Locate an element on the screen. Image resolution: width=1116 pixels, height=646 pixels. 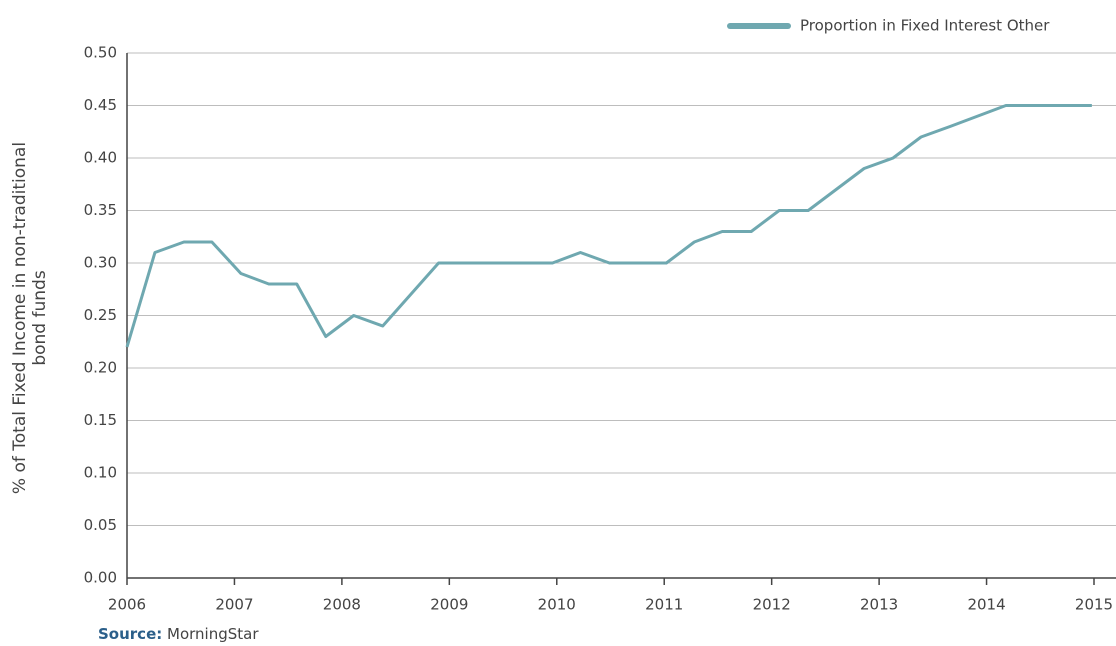
x-tick-label: 2012 is located at coordinates (772, 605).